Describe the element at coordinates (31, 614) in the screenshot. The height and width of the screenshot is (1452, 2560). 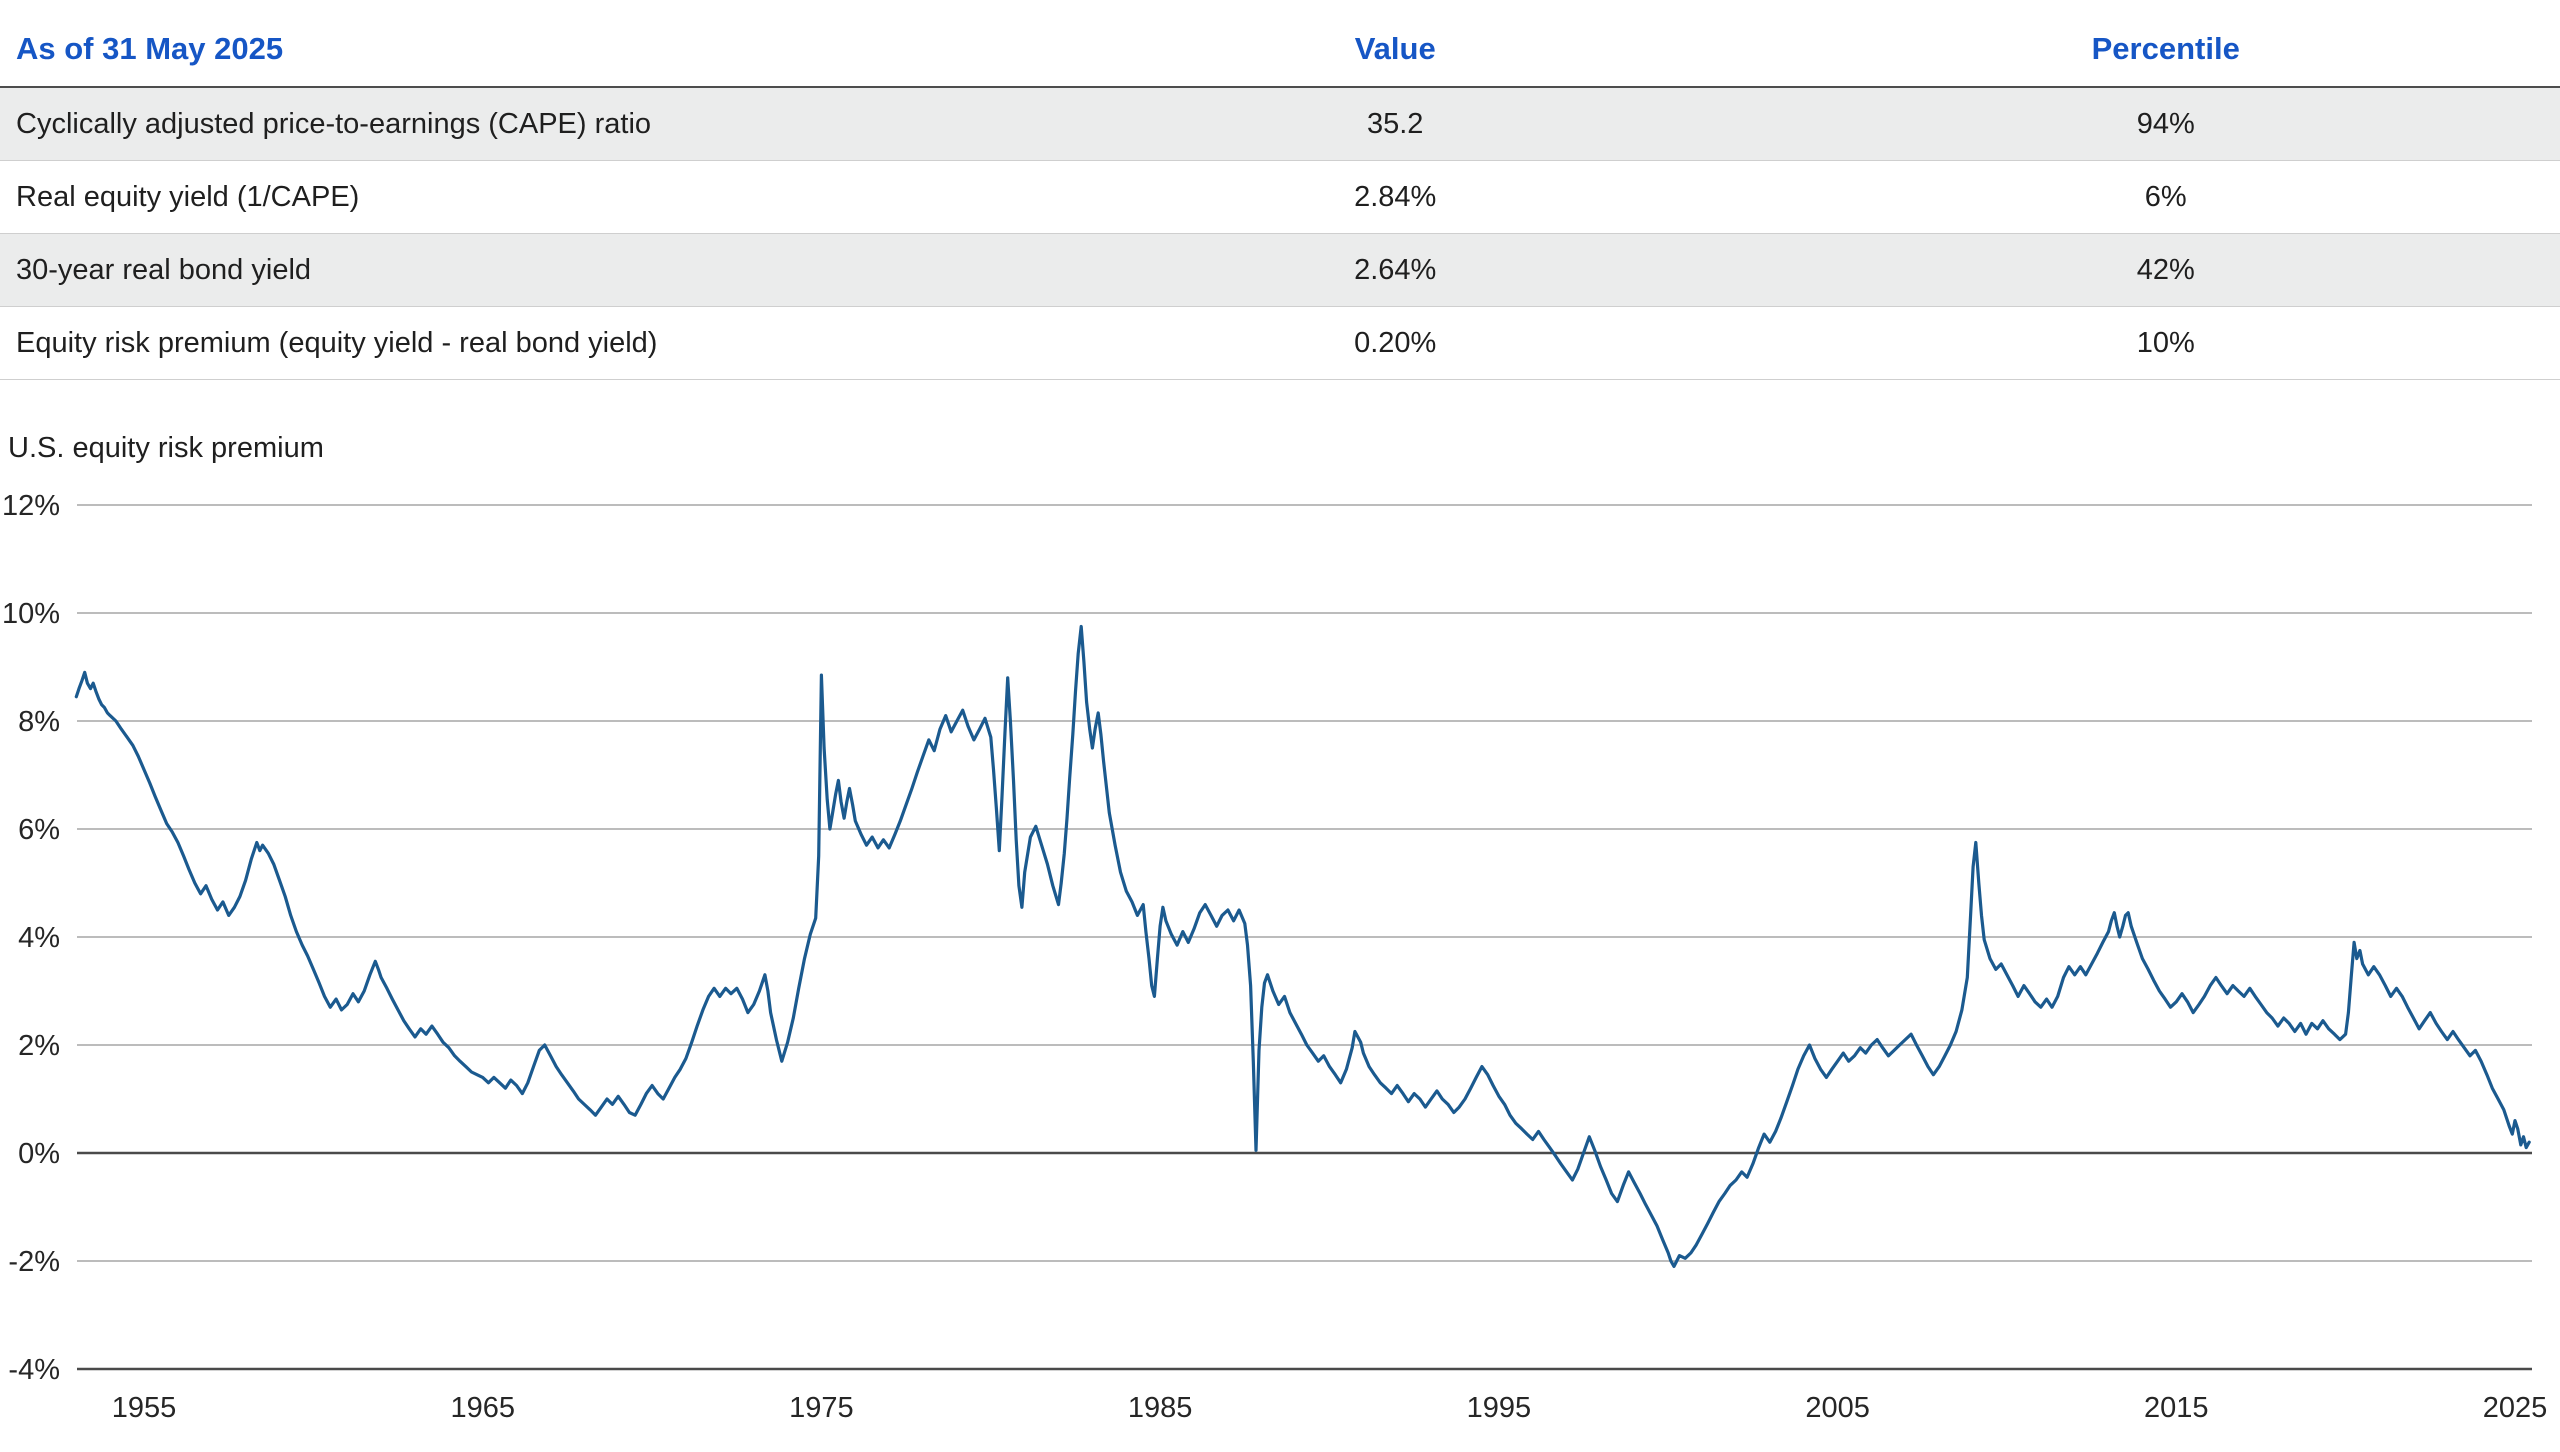
I see `y-axis-label: 10%` at that location.